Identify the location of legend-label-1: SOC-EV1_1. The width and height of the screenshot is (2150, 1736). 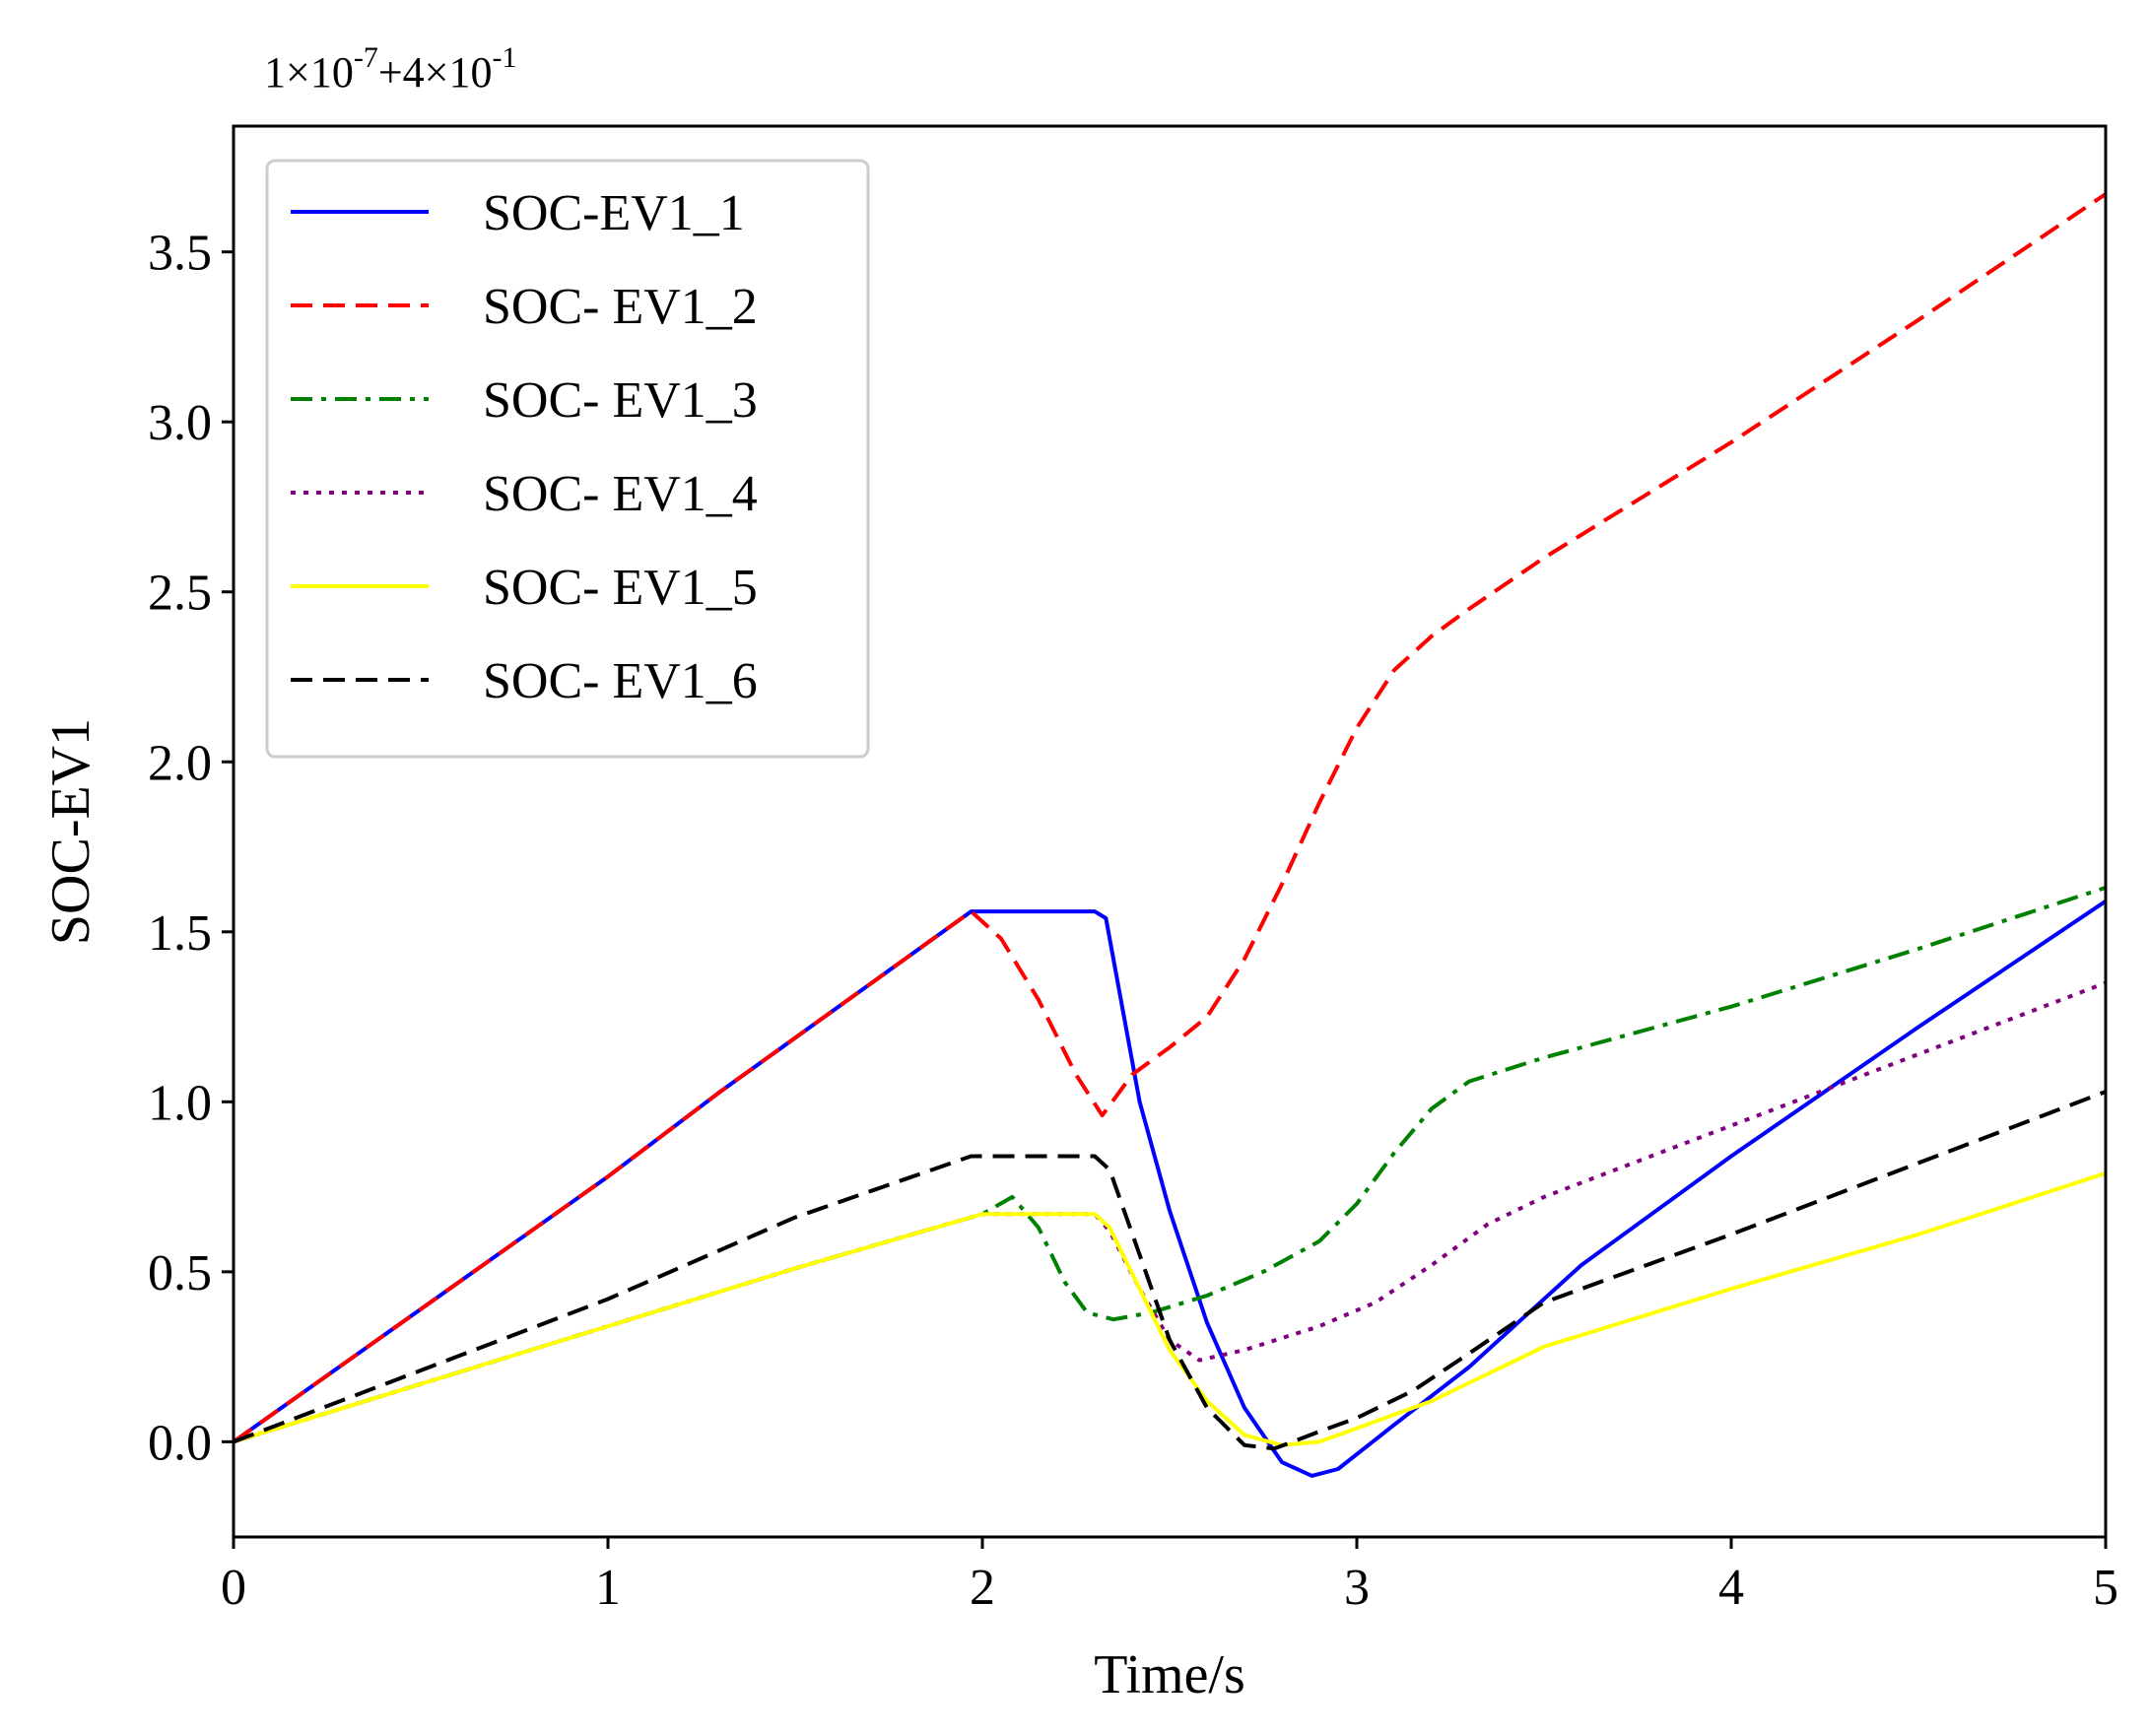
(614, 213).